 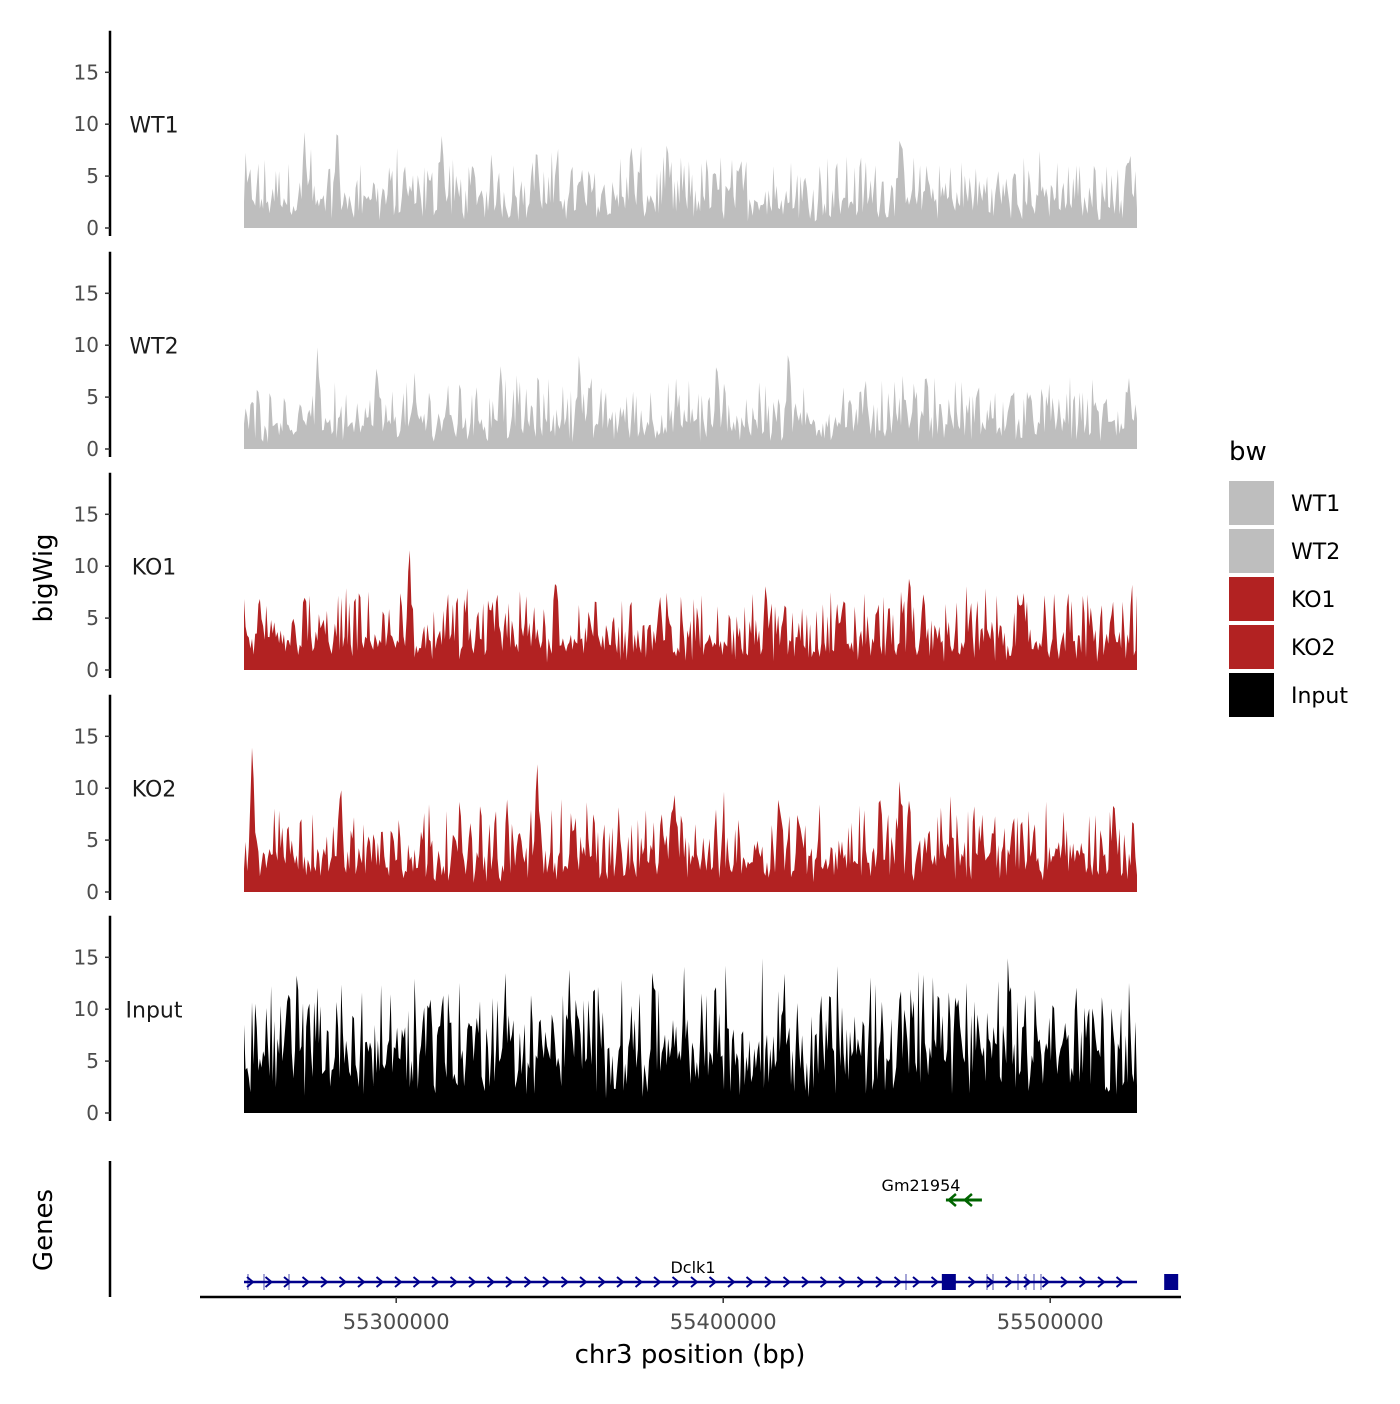 What do you see at coordinates (1050, 1322) in the screenshot?
I see `x-tick-label: 55500000` at bounding box center [1050, 1322].